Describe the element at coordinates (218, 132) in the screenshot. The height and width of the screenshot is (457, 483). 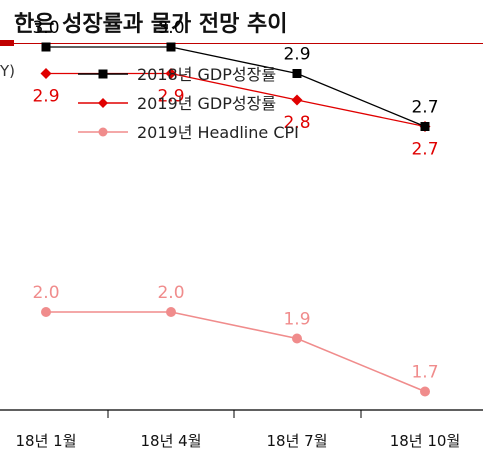
I see `legend-label: 2019년 Headline CPI` at that location.